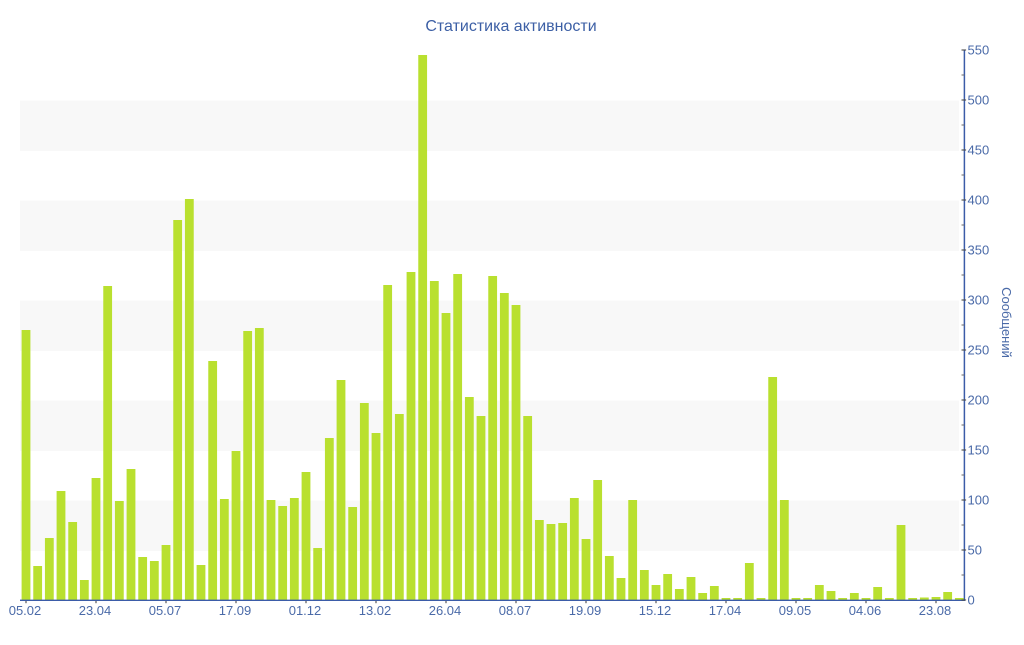 The image size is (1024, 645). What do you see at coordinates (795, 610) in the screenshot?
I see `svg-text: 09.05` at bounding box center [795, 610].